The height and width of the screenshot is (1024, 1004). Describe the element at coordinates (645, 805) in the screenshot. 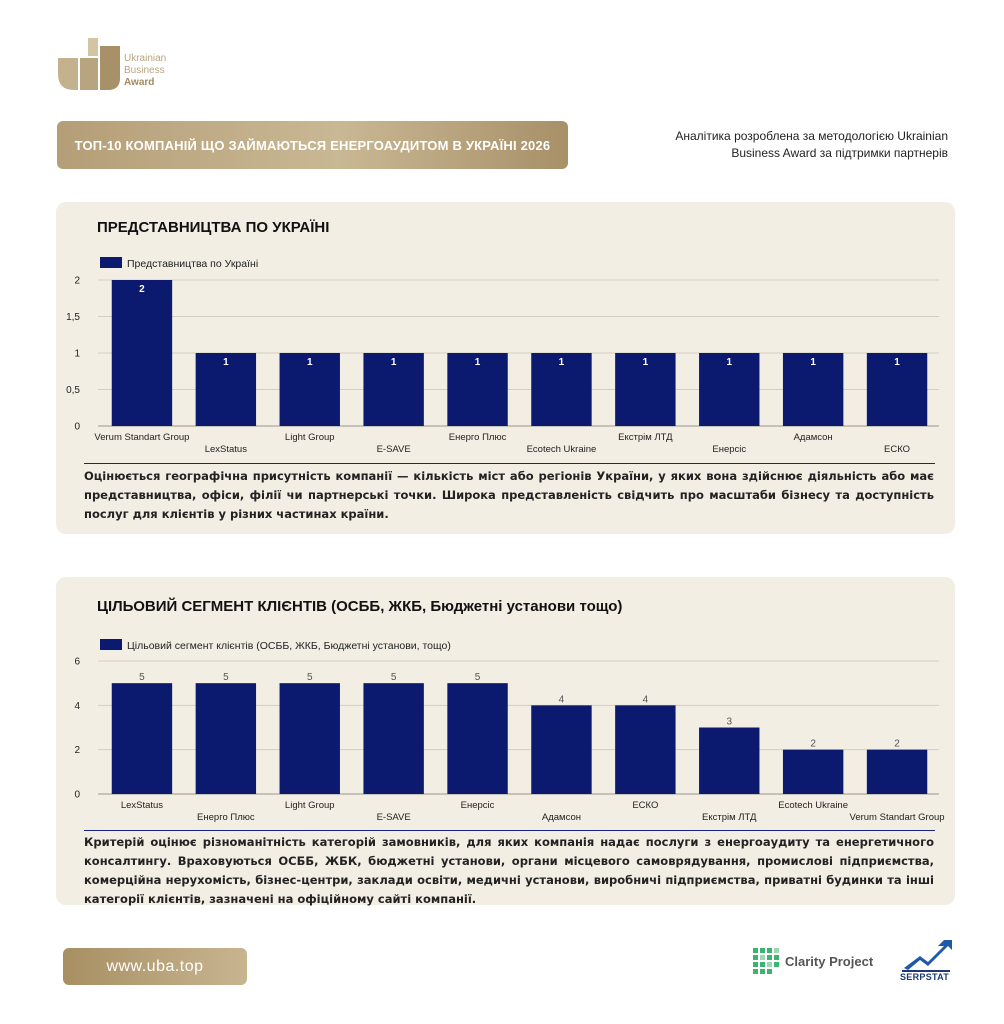

I see `clients-xtick-label: ЕСКО` at that location.